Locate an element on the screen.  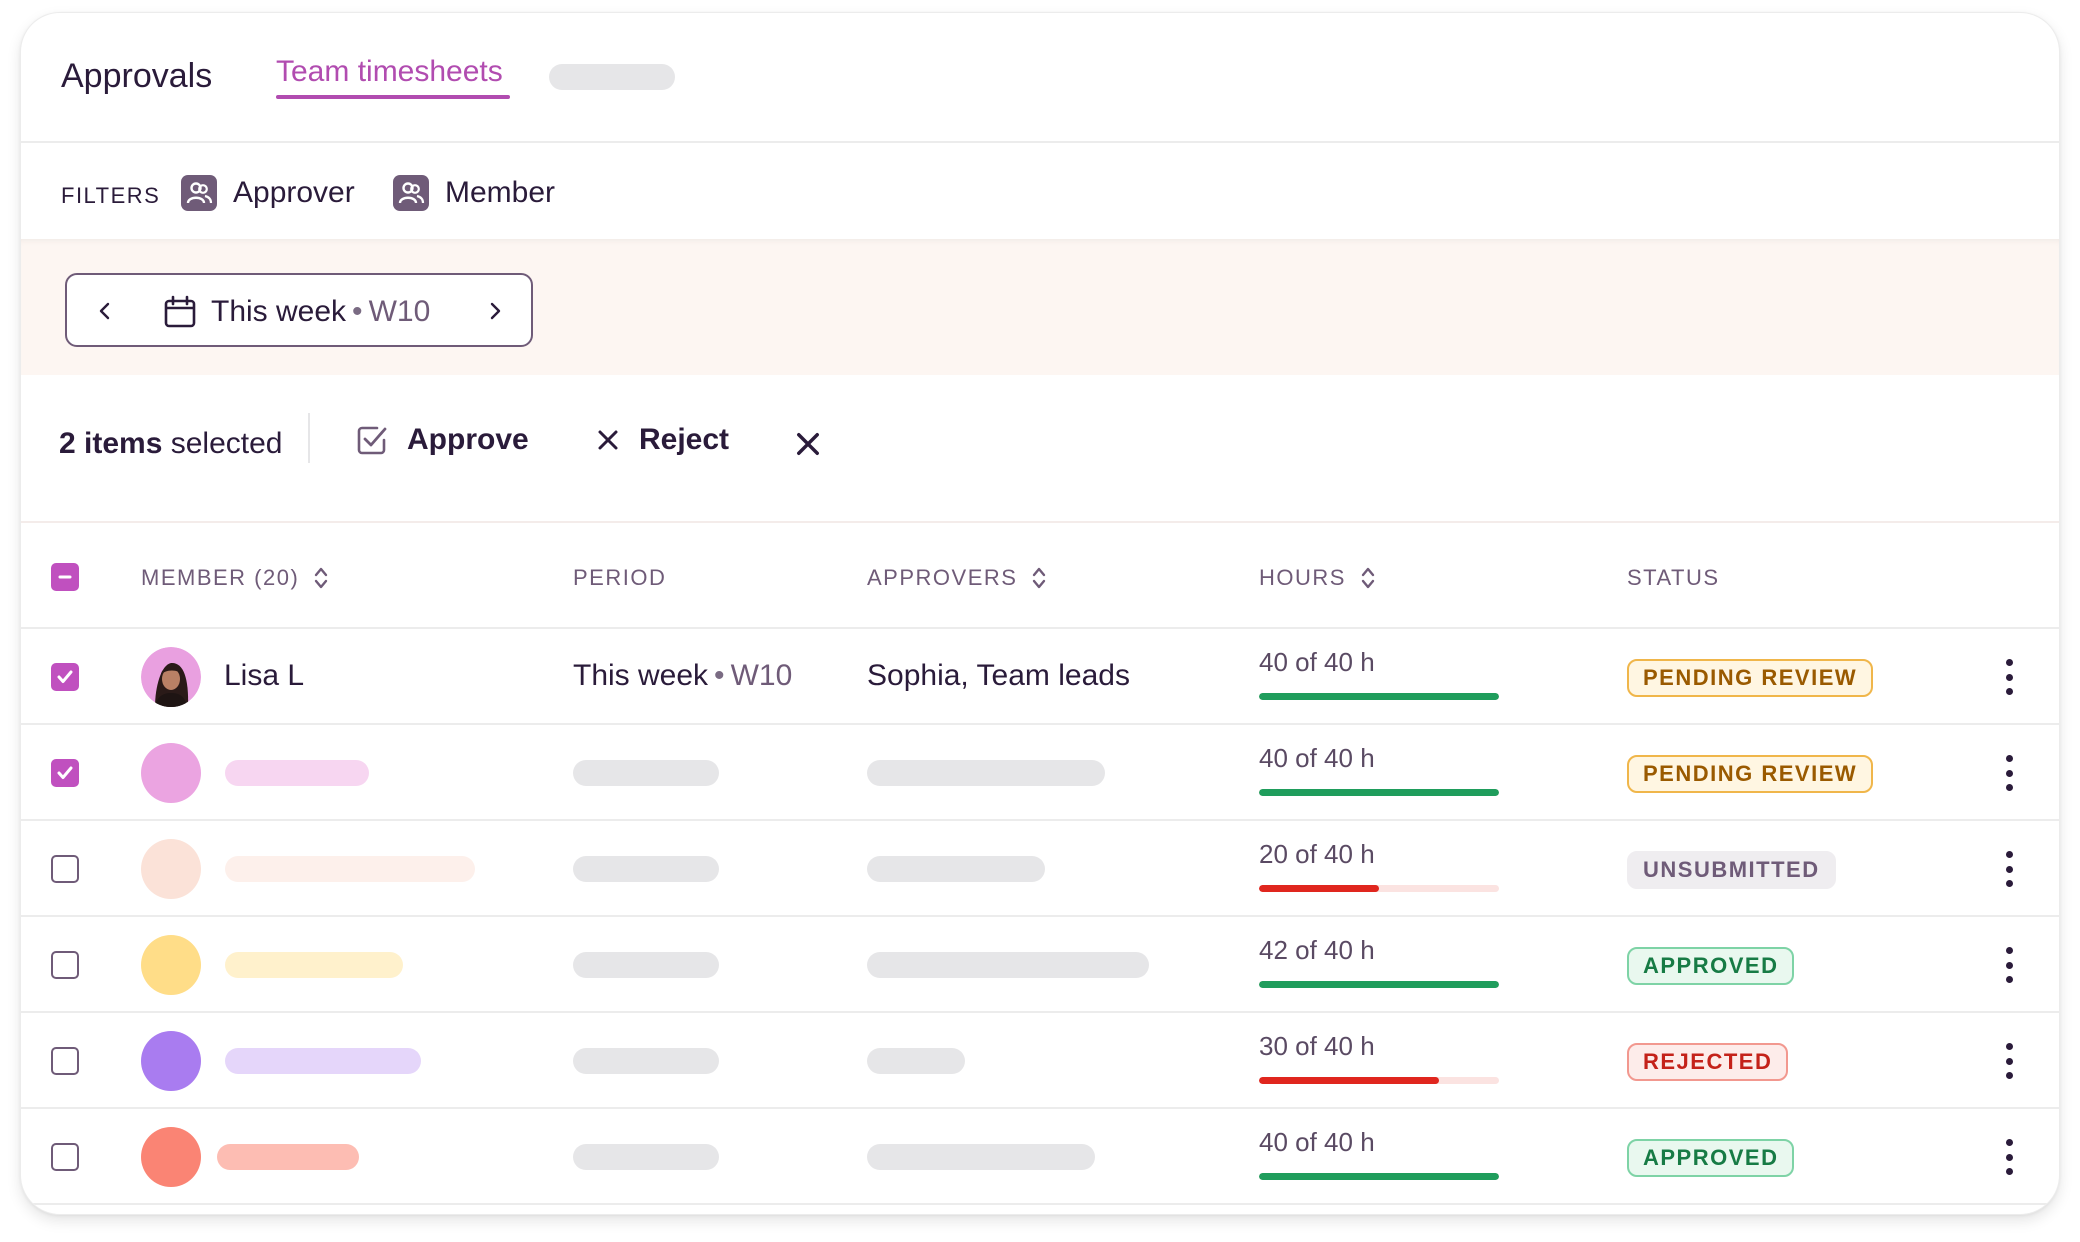
column-approvers-label: APPROVERS is located at coordinates (942, 577).